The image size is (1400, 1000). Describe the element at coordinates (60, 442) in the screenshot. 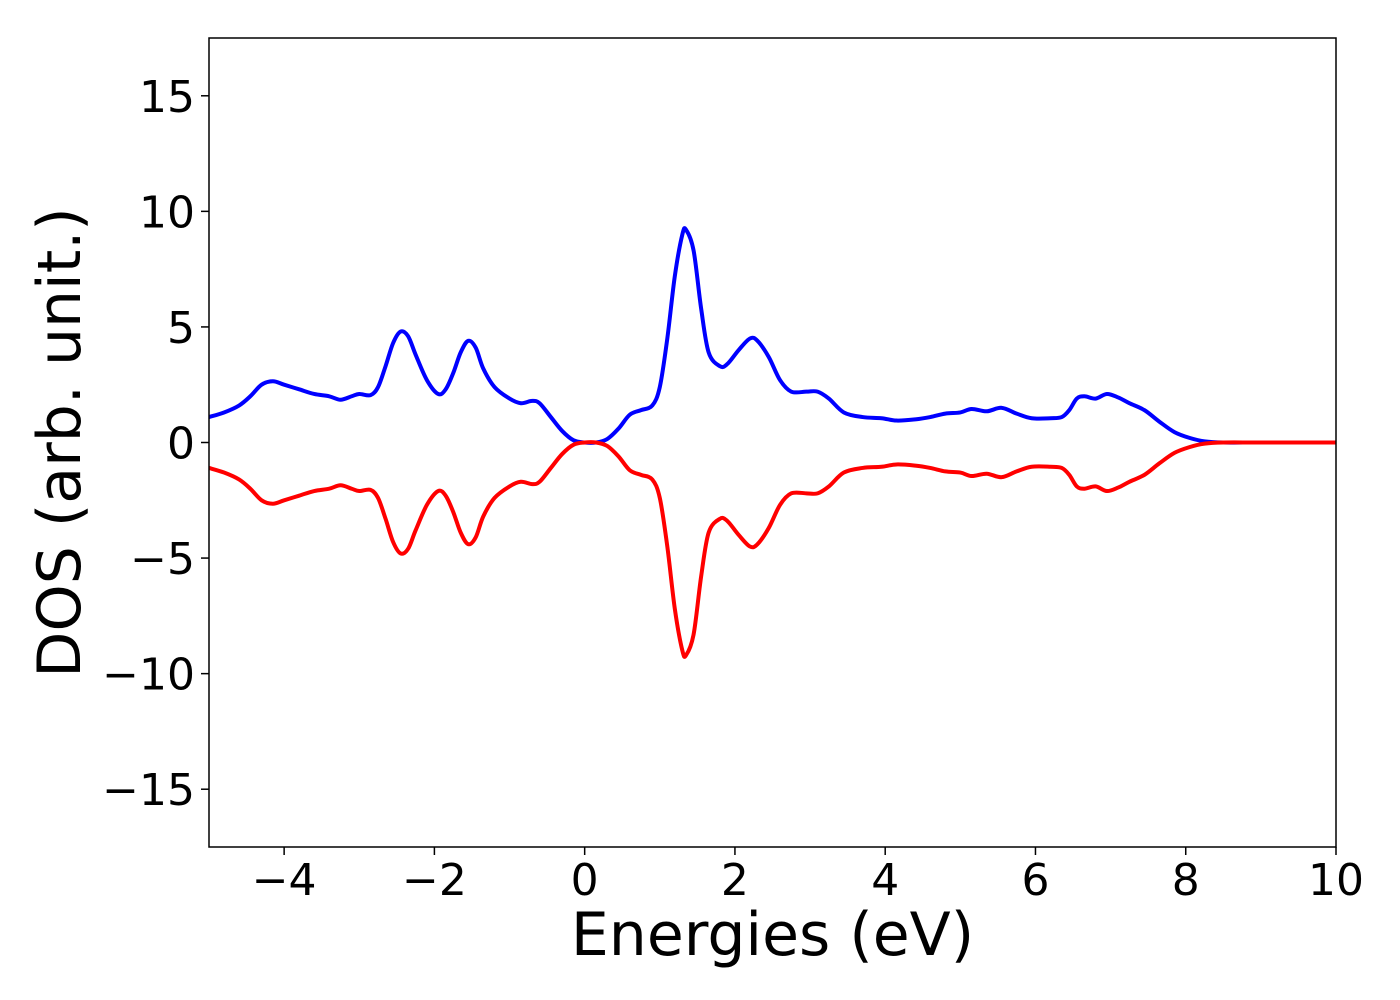

I see `y-axis-title: DOS (arb. unit.)` at that location.